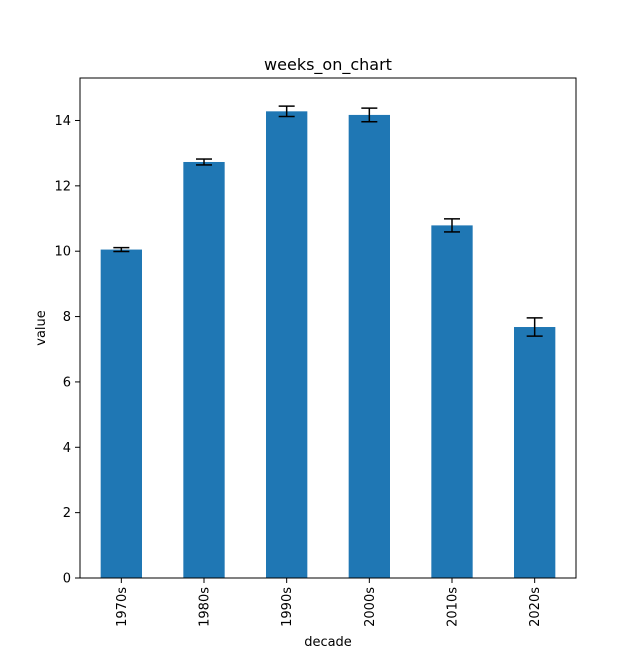  Describe the element at coordinates (328, 642) in the screenshot. I see `x-axis-label: decade` at that location.